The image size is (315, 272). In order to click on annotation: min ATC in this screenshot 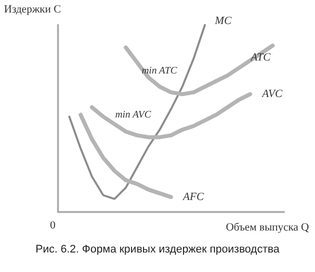, I will do `click(160, 71)`.